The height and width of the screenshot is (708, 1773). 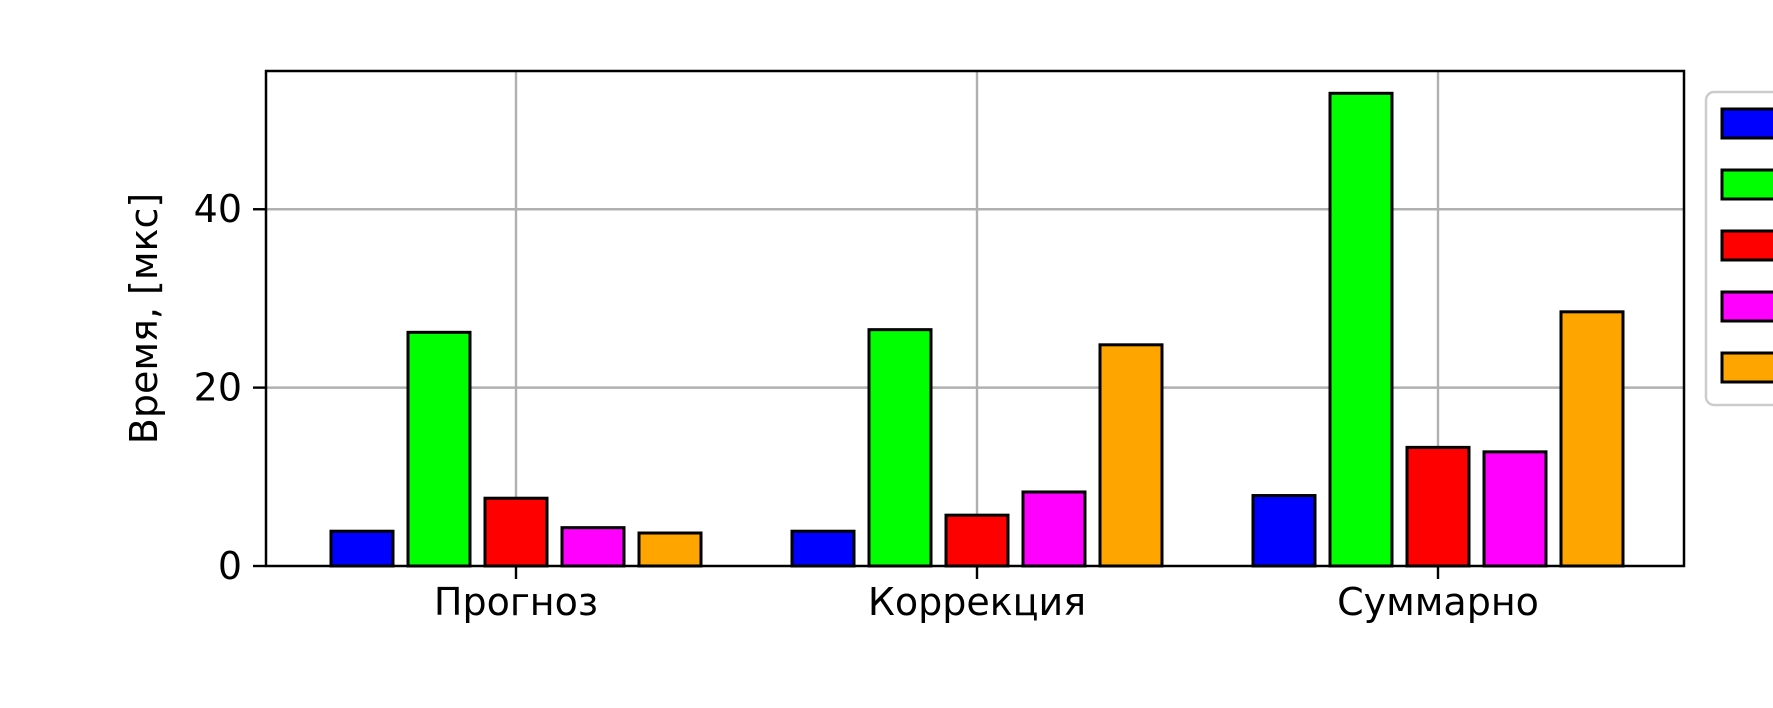 I want to click on y-tick-label: 20, so click(x=218, y=388).